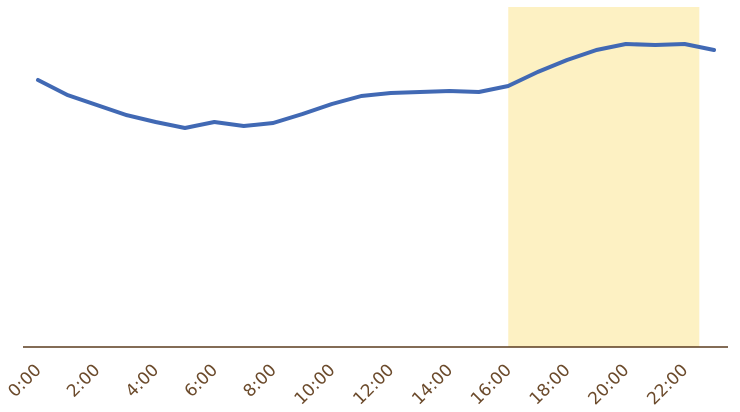  What do you see at coordinates (83, 380) in the screenshot?
I see `x-tick-label: 2:00` at bounding box center [83, 380].